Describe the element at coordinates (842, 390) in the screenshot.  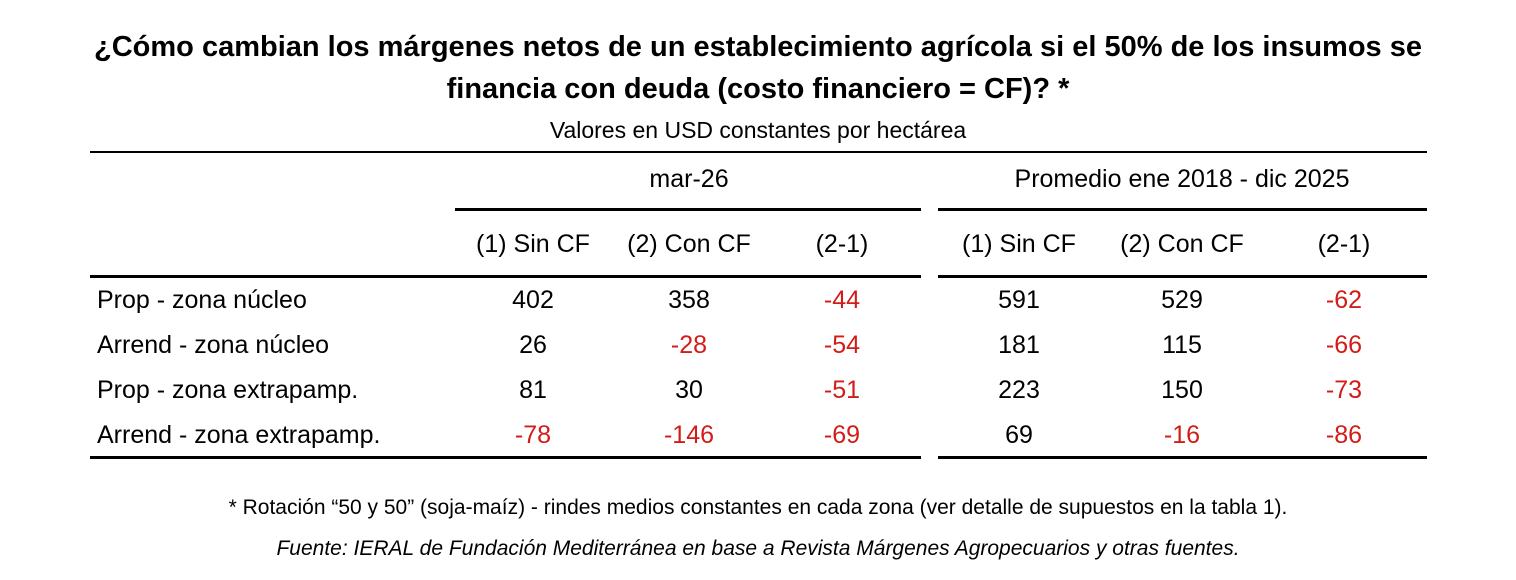
I see `table-cell: -51` at that location.